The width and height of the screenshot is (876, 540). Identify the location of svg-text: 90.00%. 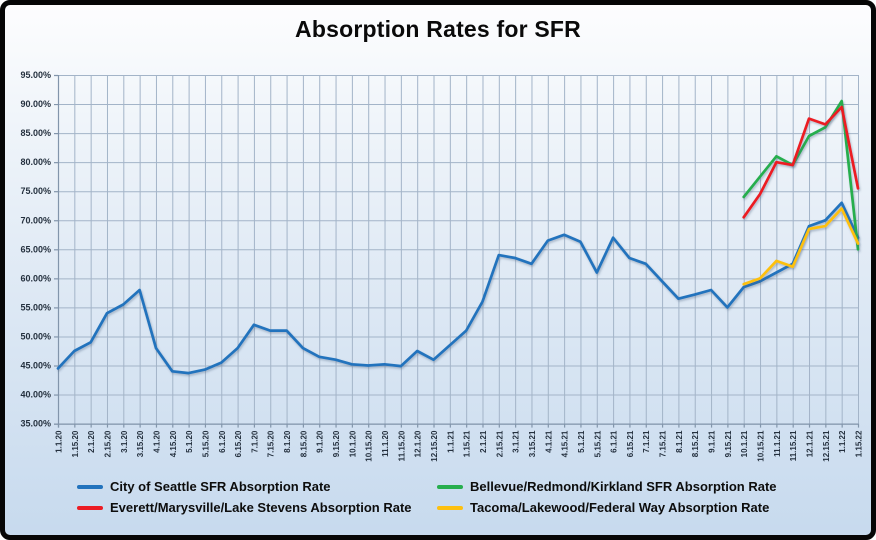
(35, 104).